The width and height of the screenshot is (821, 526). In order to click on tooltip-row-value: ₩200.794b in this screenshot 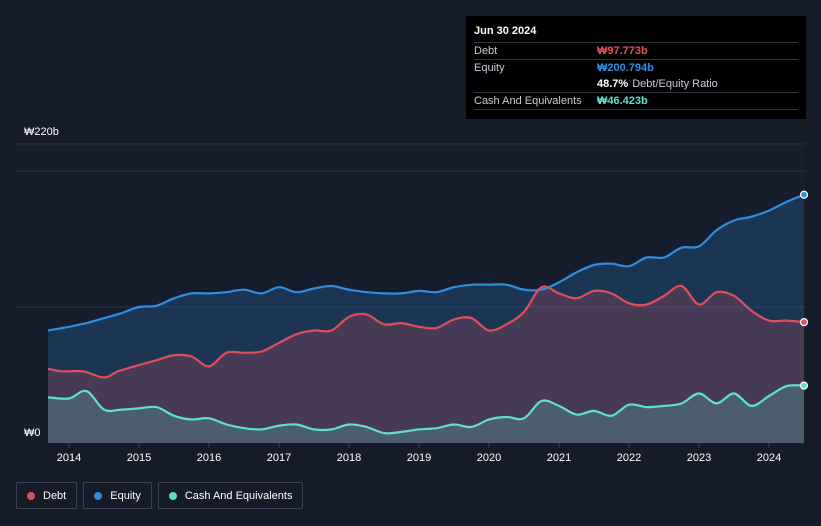, I will do `click(625, 68)`.